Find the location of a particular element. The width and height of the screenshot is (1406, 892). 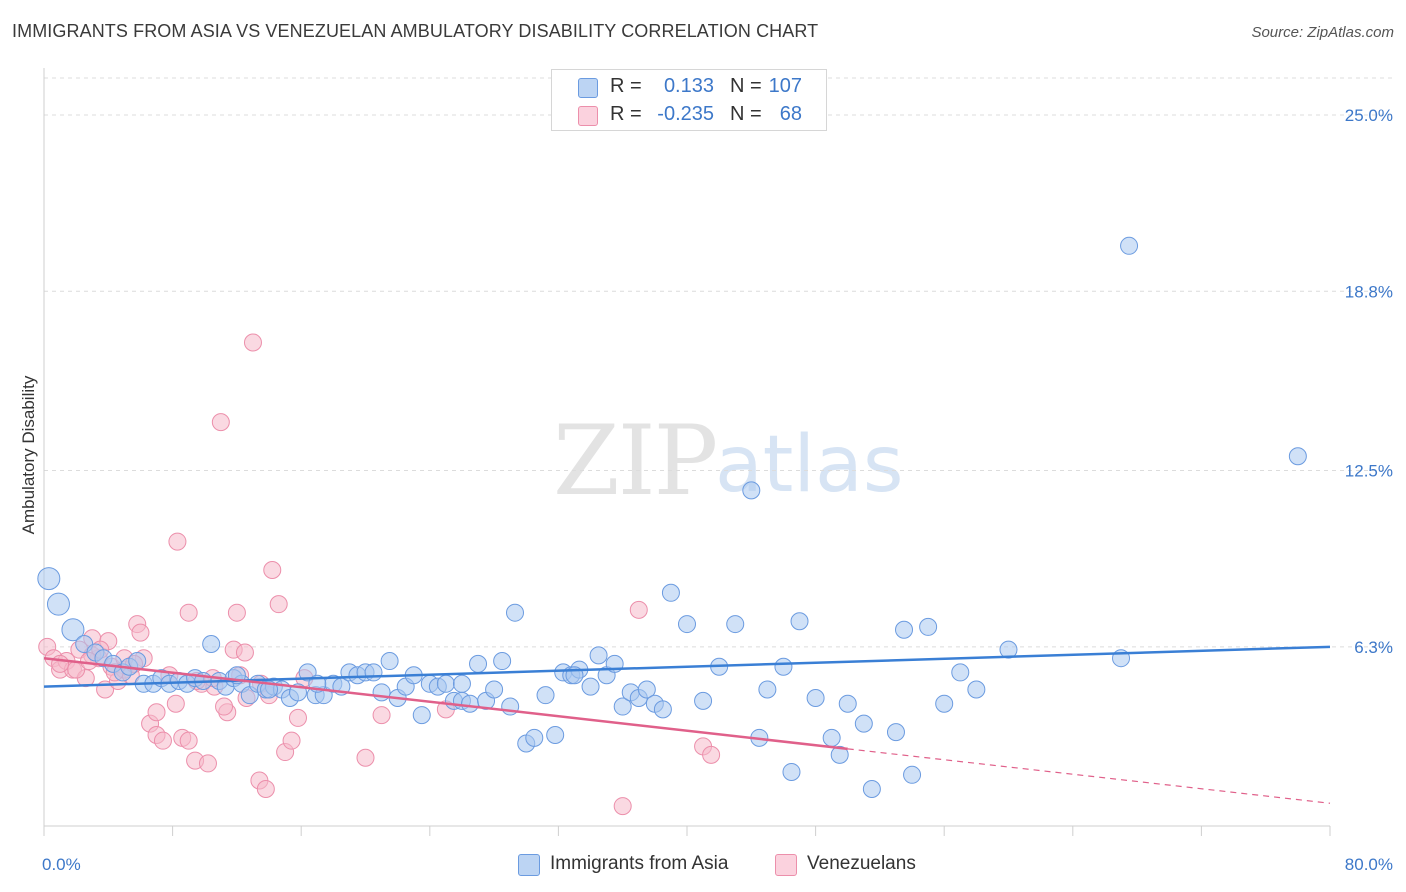

series-swatch-venezuelans is located at coordinates (786, 865).